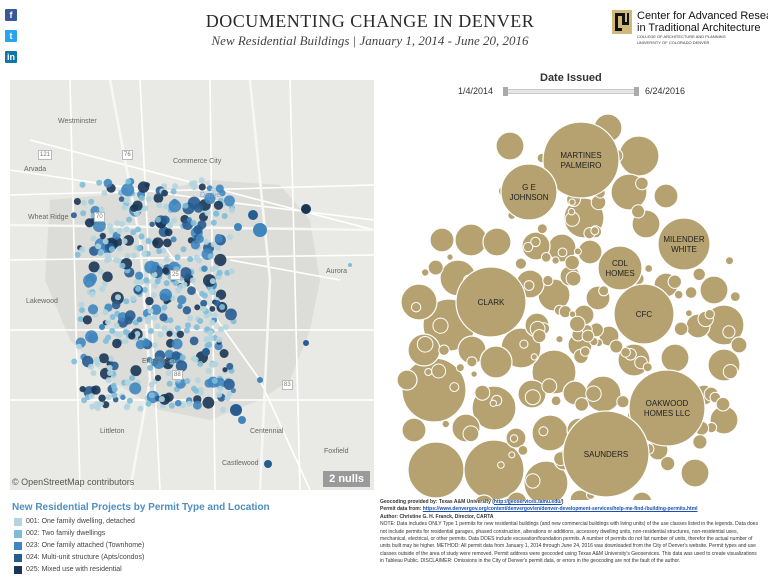 The image size is (768, 582). I want to click on place-aurora: Aurora, so click(337, 271).